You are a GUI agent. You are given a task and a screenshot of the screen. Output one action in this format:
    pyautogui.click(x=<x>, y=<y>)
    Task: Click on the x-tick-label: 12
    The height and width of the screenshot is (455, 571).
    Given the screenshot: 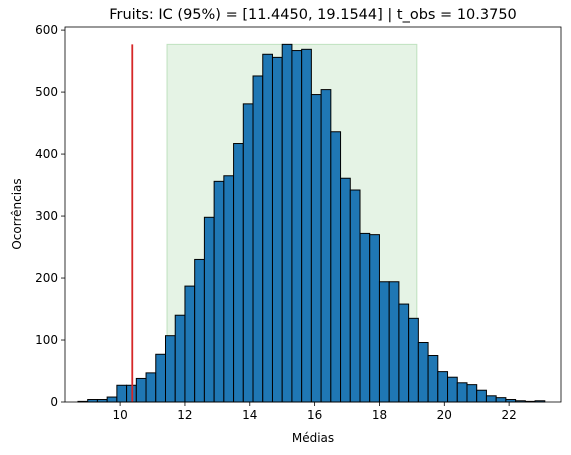 What is the action you would take?
    pyautogui.click(x=184, y=415)
    